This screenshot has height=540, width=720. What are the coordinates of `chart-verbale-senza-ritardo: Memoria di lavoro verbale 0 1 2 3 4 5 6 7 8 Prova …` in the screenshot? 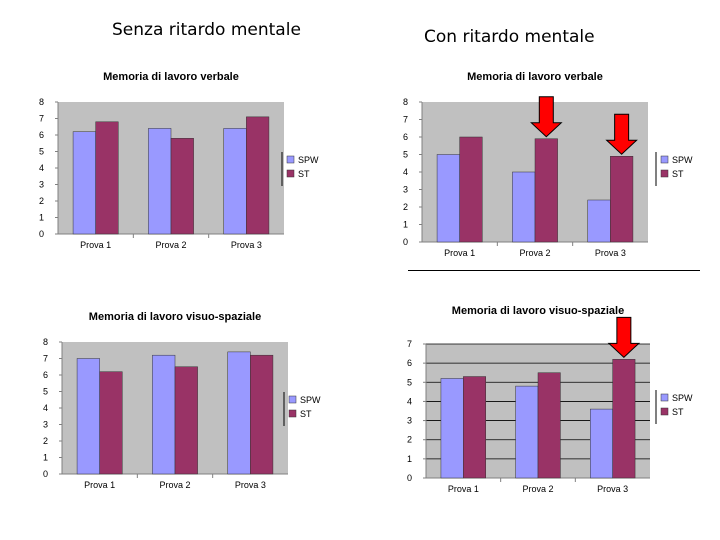 It's located at (179, 160).